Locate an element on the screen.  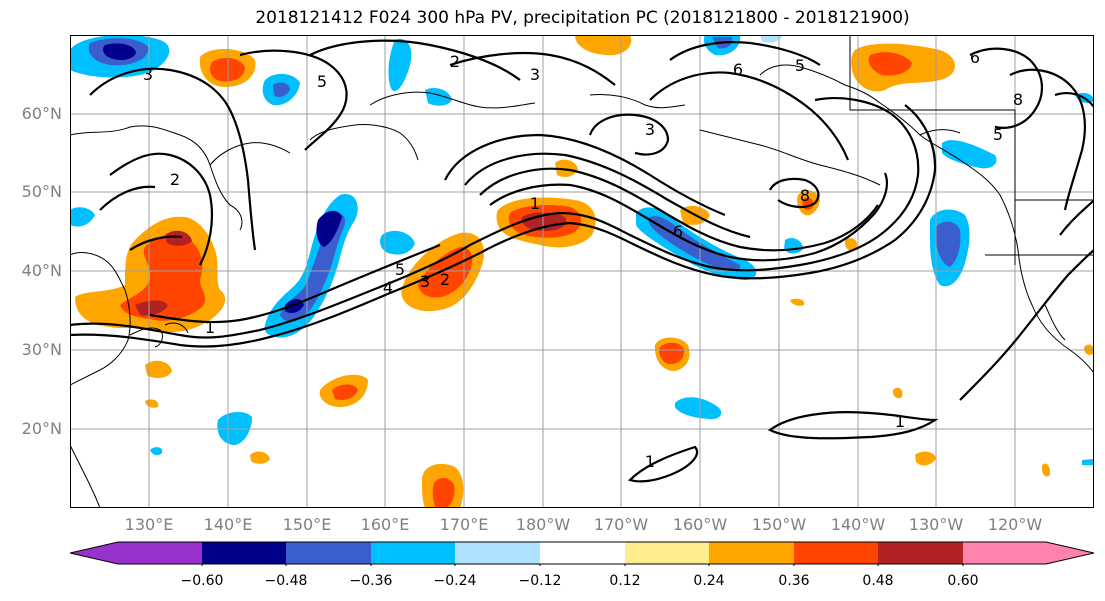
colorbar-tick-label: 0.24 is located at coordinates (709, 581).